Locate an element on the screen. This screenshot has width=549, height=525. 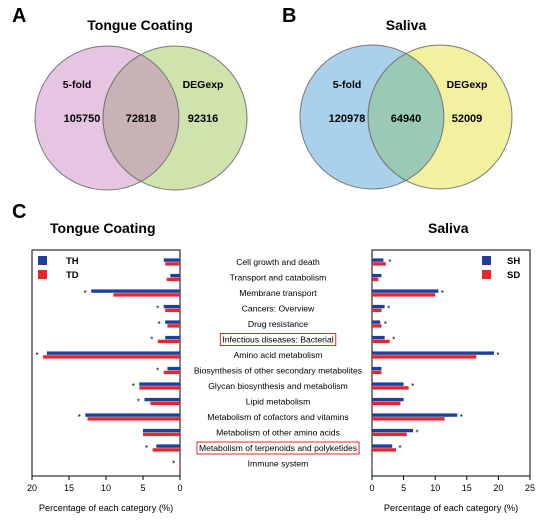
bar-sd-cancers-overview is located at coordinates (377, 310).